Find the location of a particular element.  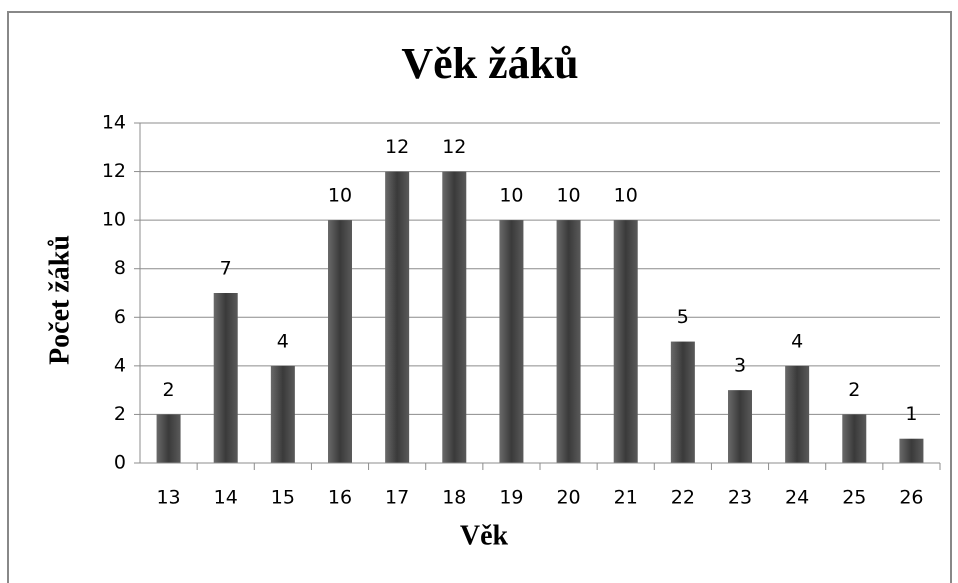

y-tick-label: 10 is located at coordinates (114, 220).